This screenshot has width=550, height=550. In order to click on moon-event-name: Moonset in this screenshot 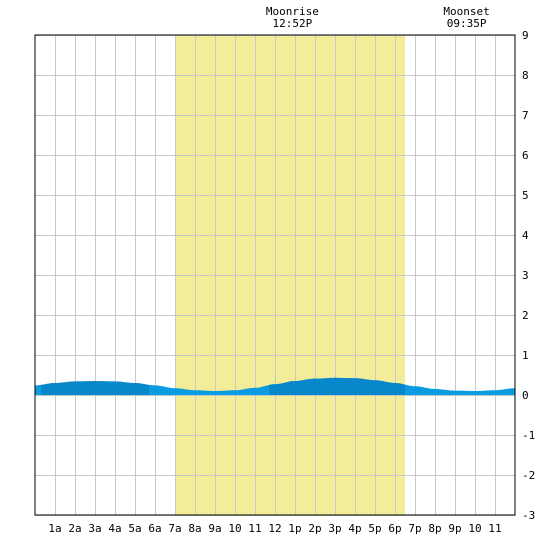, I will do `click(466, 11)`.